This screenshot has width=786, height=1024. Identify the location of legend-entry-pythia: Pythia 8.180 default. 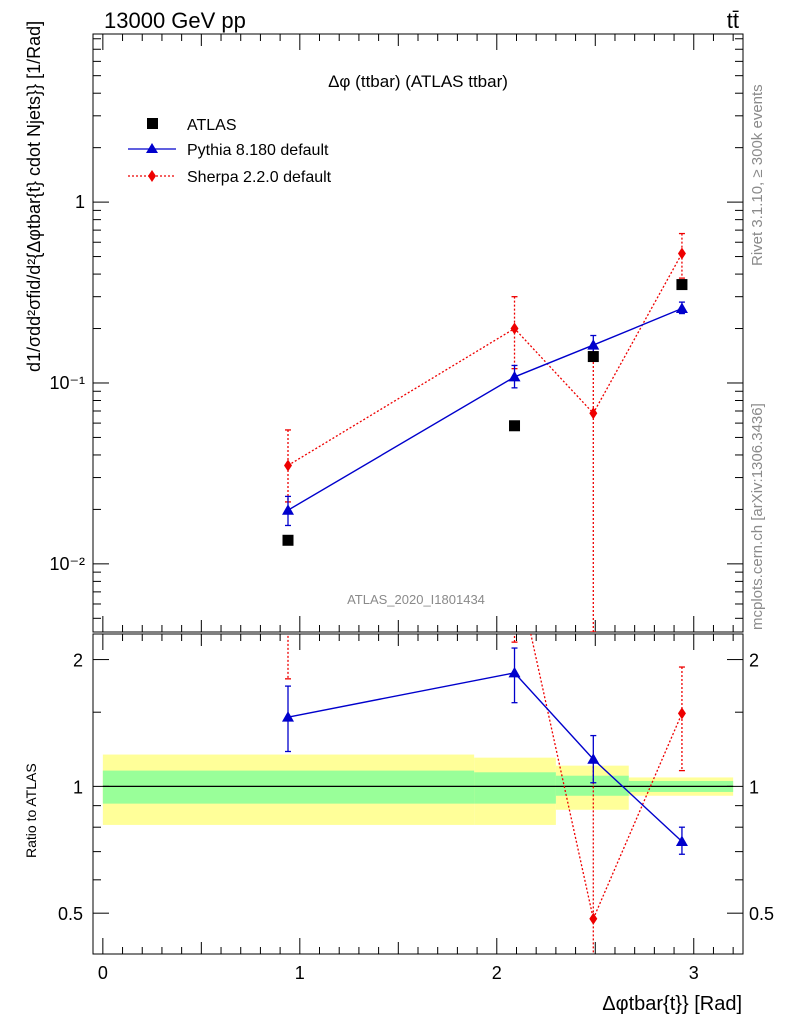
(228, 150).